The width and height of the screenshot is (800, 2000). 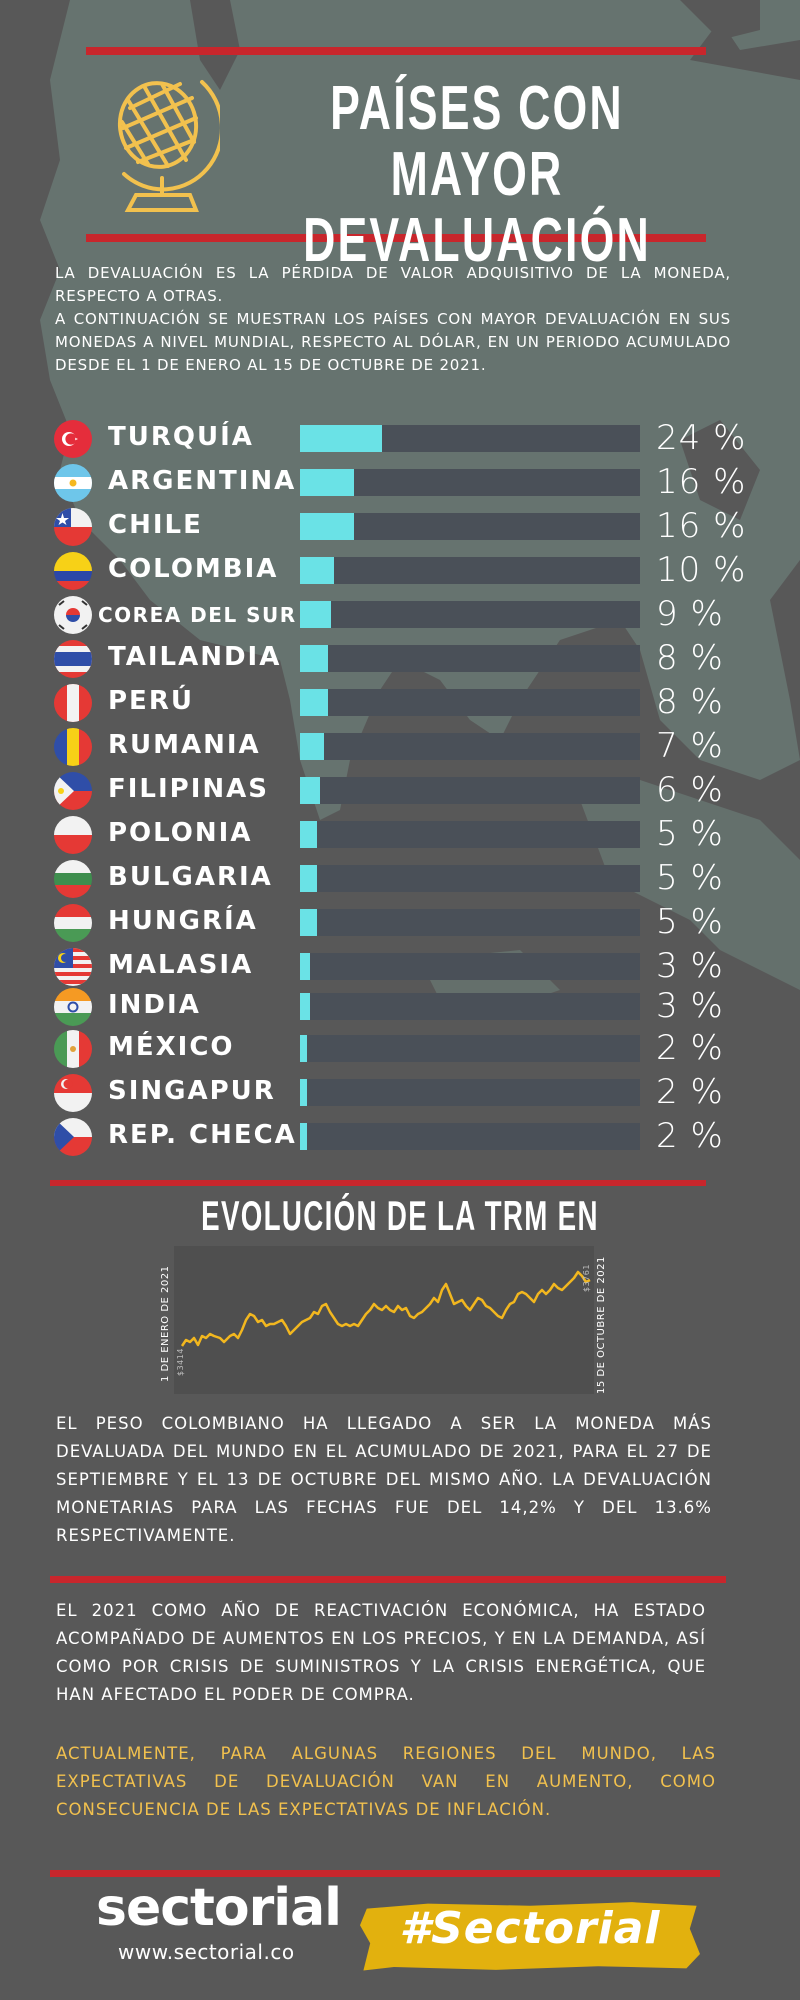 What do you see at coordinates (180, 833) in the screenshot?
I see `country-name: POLONIA` at bounding box center [180, 833].